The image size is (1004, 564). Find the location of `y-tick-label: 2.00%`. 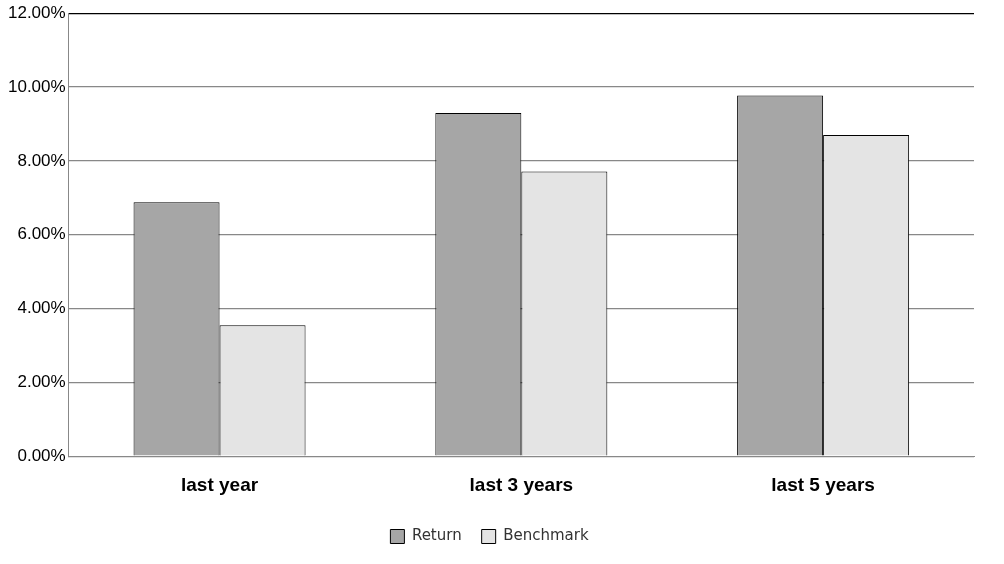

y-tick-label: 2.00% is located at coordinates (41, 382).